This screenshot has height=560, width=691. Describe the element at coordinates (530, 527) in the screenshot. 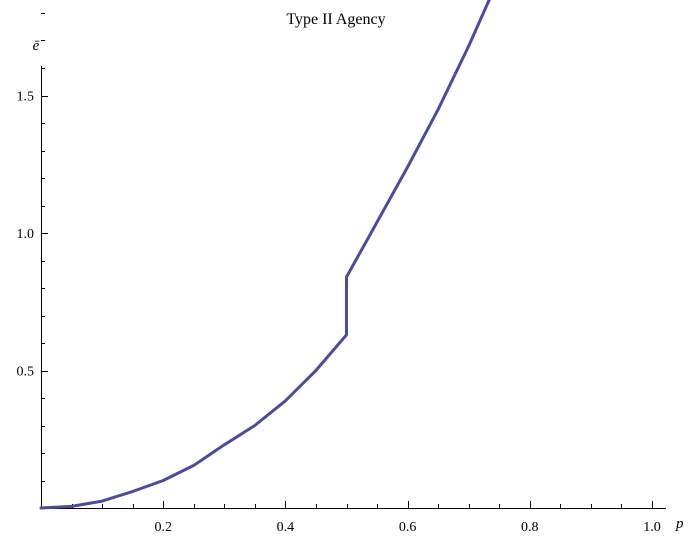

I see `x-tick-label: 0.8` at that location.